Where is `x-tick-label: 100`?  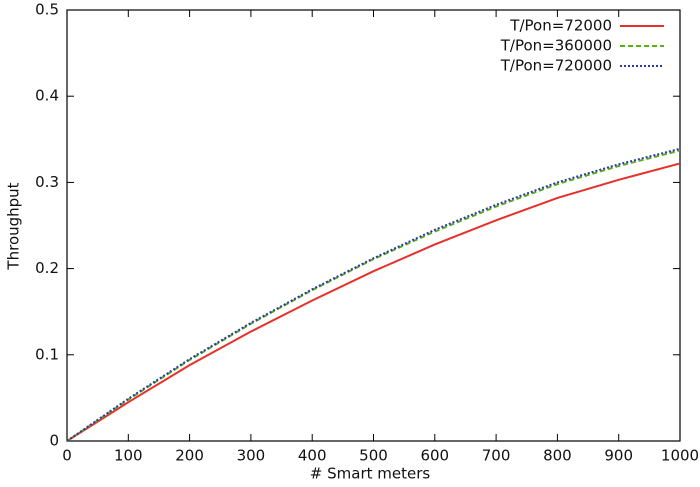
x-tick-label: 100 is located at coordinates (128, 456).